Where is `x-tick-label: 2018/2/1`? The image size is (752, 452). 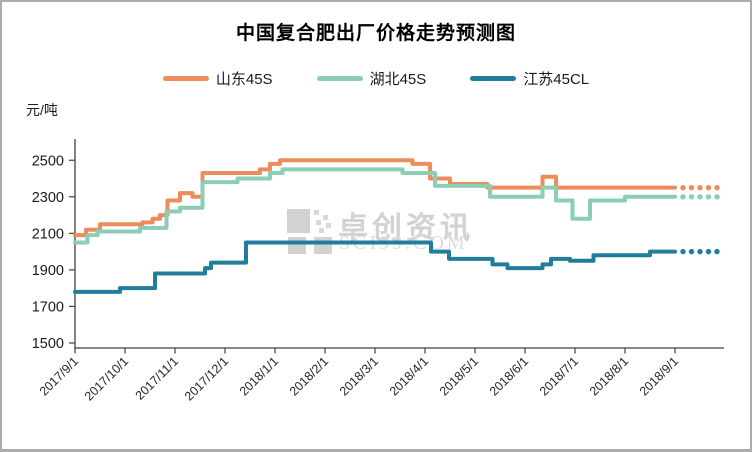 x-tick-label: 2018/2/1 is located at coordinates (309, 376).